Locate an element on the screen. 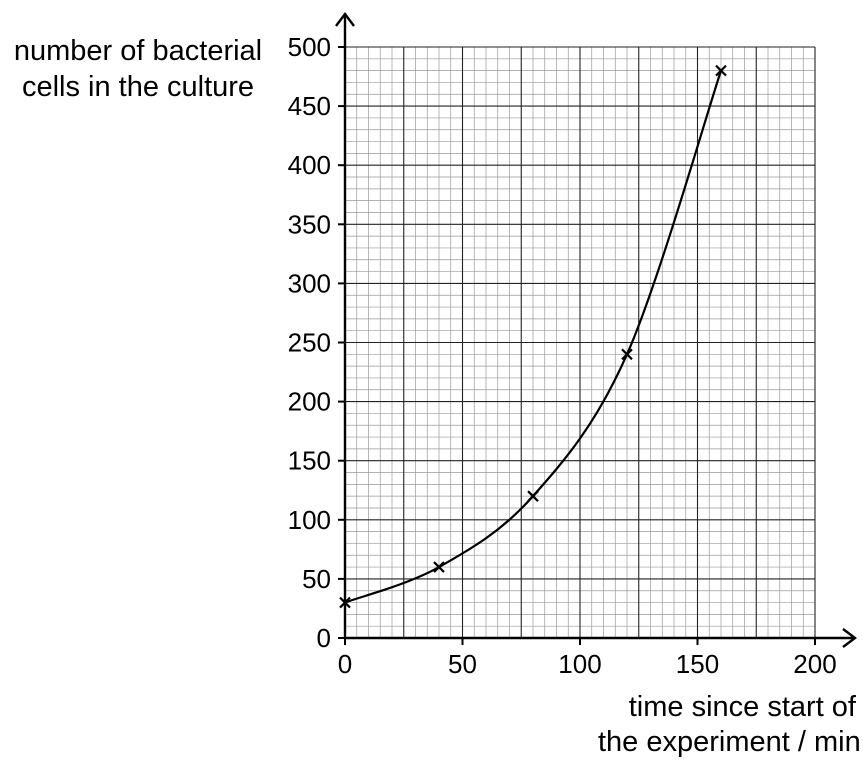  y-tick-label: 200 is located at coordinates (309, 402).